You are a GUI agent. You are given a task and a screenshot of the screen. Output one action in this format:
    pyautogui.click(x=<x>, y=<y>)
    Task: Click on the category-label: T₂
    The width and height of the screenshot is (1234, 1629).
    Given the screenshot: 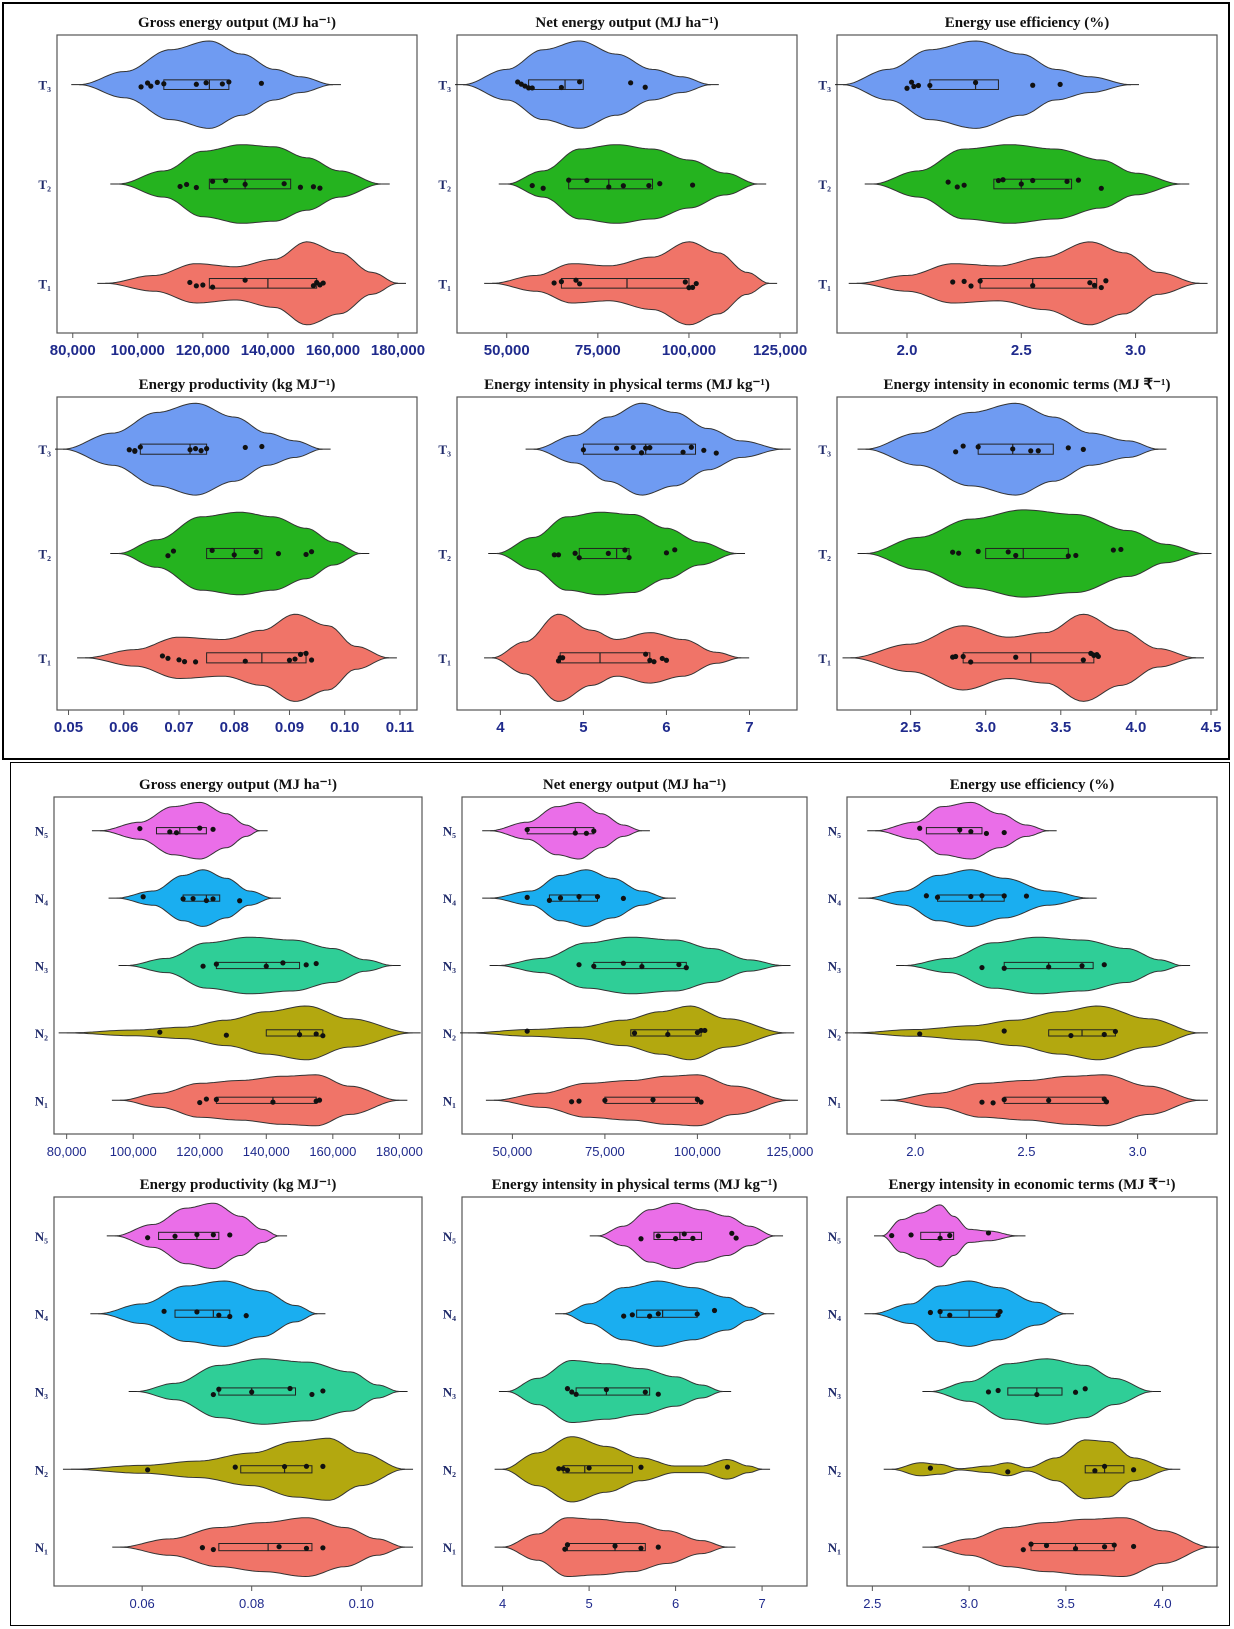 What is the action you would take?
    pyautogui.click(x=44, y=184)
    